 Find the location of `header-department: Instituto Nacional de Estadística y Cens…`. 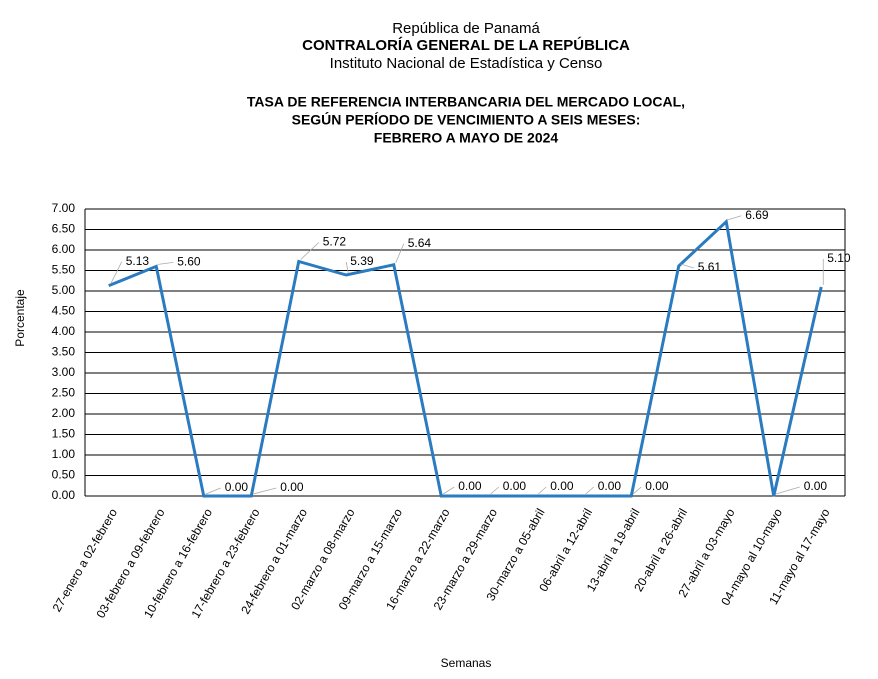

header-department: Instituto Nacional de Estadística y Cens… is located at coordinates (466, 63).